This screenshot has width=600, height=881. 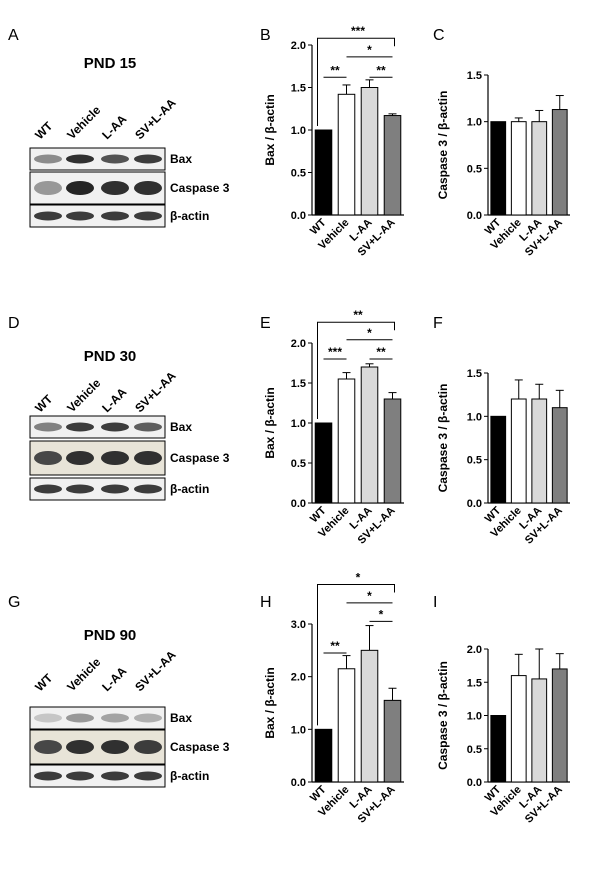 I want to click on significance-label: ***, so click(x=335, y=352).